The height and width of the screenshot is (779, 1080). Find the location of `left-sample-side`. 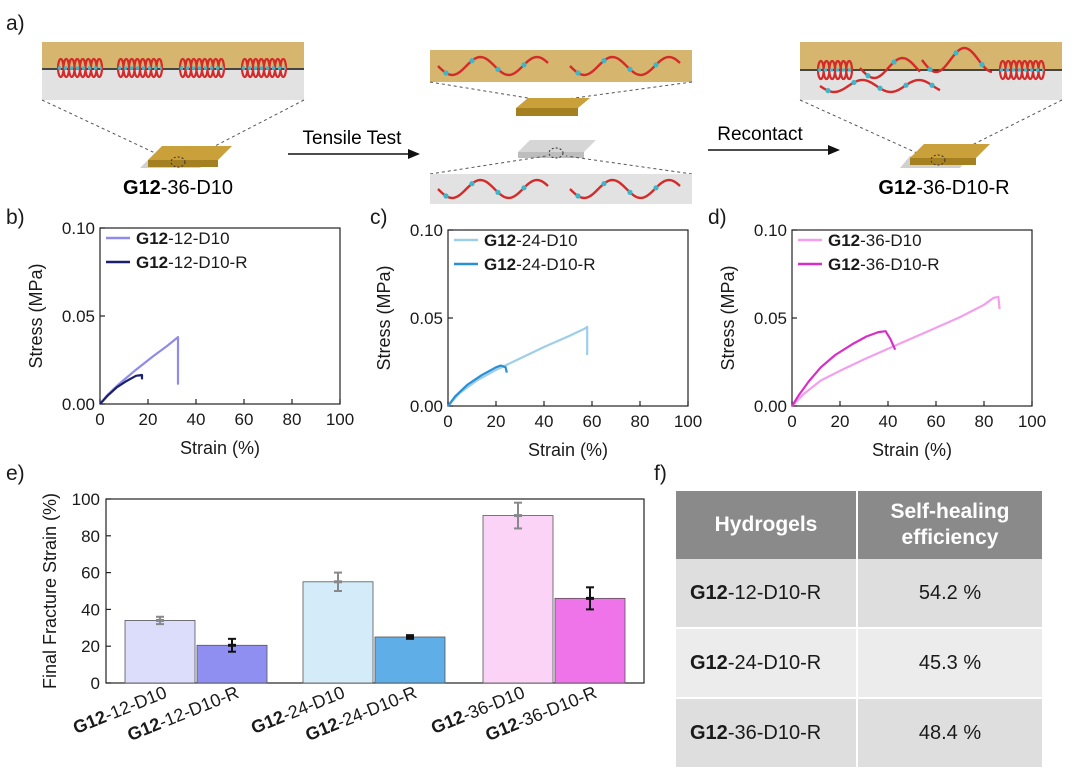

left-sample-side is located at coordinates (183, 163).